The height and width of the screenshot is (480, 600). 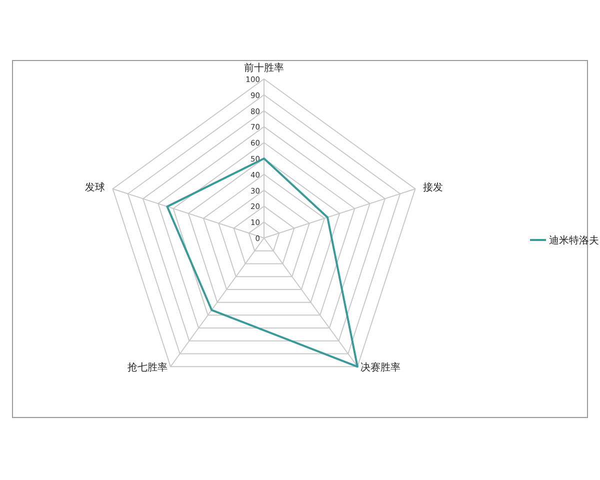 What do you see at coordinates (148, 368) in the screenshot?
I see `spoke-label: 抢七胜率` at bounding box center [148, 368].